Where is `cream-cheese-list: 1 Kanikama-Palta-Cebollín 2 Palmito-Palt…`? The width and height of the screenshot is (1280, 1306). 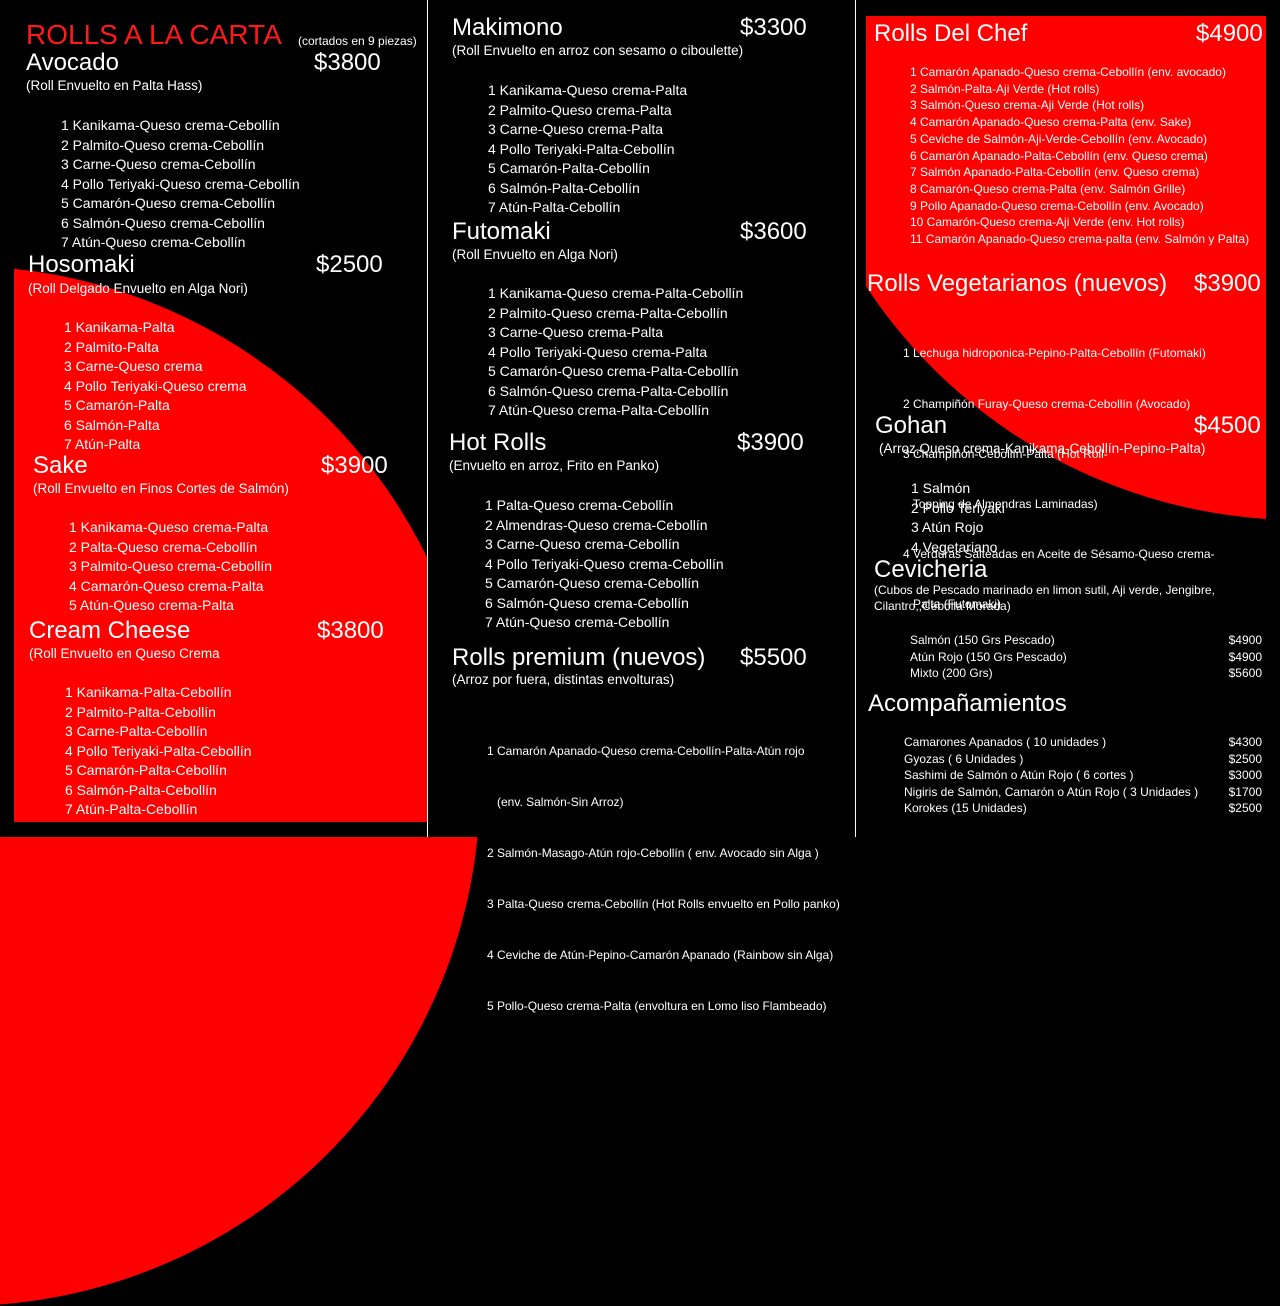 cream-cheese-list: 1 Kanikama-Palta-Cebollín 2 Palmito-Palt… is located at coordinates (158, 751).